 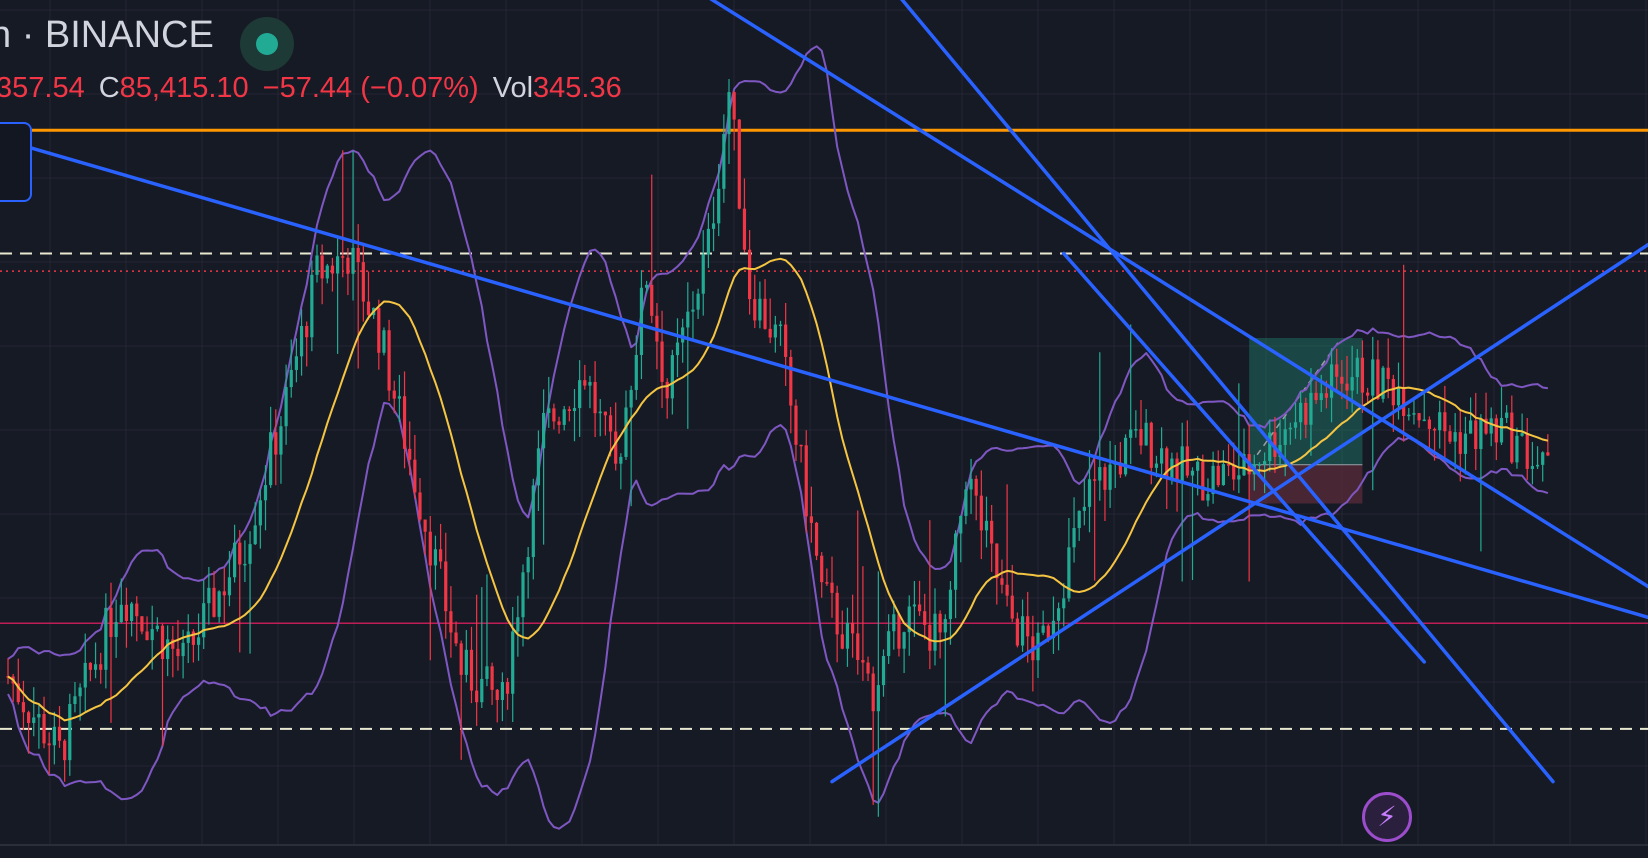 I want to click on trendline, so click(x=1244, y=457).